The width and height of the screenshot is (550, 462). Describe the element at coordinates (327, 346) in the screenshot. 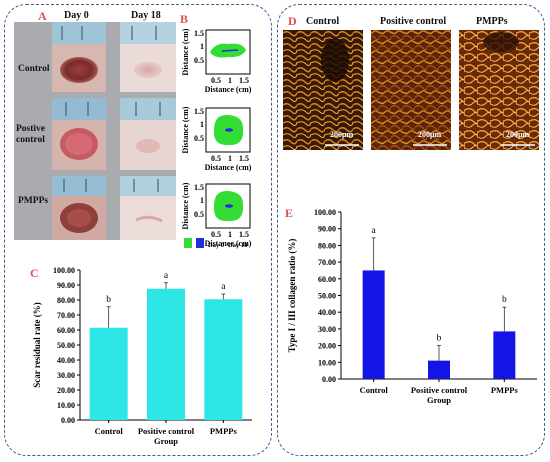

I see `y-tick-label: 20.00` at that location.